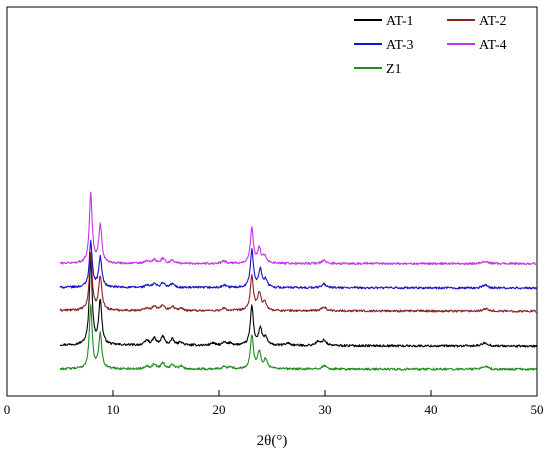 This screenshot has height=463, width=550. Describe the element at coordinates (493, 45) in the screenshot. I see `legend-label-at-4: AT-4` at that location.